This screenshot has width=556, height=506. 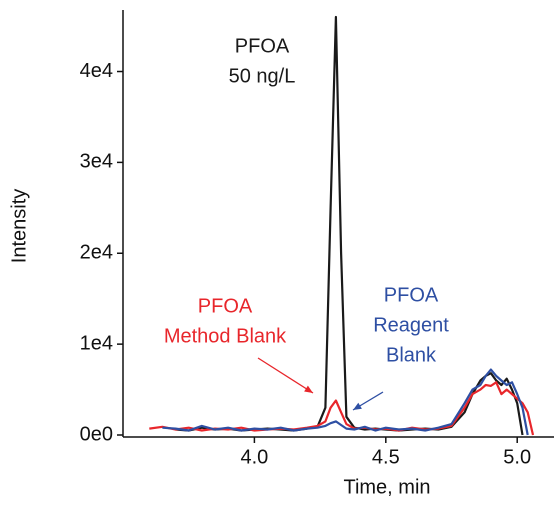 What do you see at coordinates (386, 457) in the screenshot?
I see `x-tick-label: 4.5` at bounding box center [386, 457].